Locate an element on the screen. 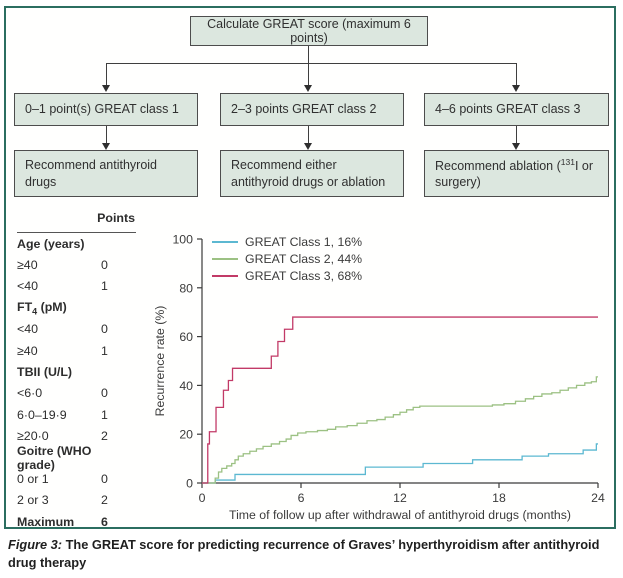 This screenshot has width=623, height=578. x-tick-label: 24 is located at coordinates (598, 498).